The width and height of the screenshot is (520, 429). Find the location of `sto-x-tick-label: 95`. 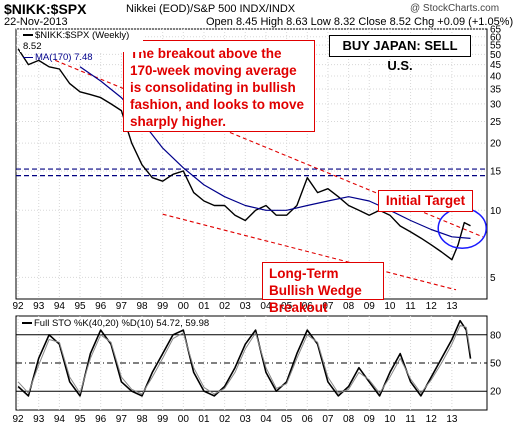

sto-x-tick-label: 95 is located at coordinates (80, 419).